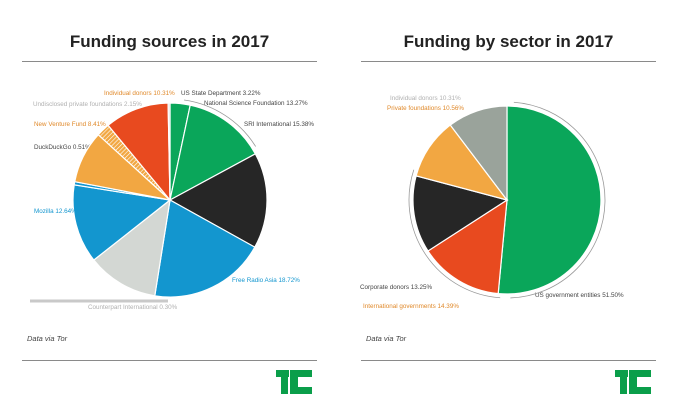 This screenshot has width=678, height=410. Describe the element at coordinates (220, 123) in the screenshot. I see `leader-bracket-right-top` at that location.